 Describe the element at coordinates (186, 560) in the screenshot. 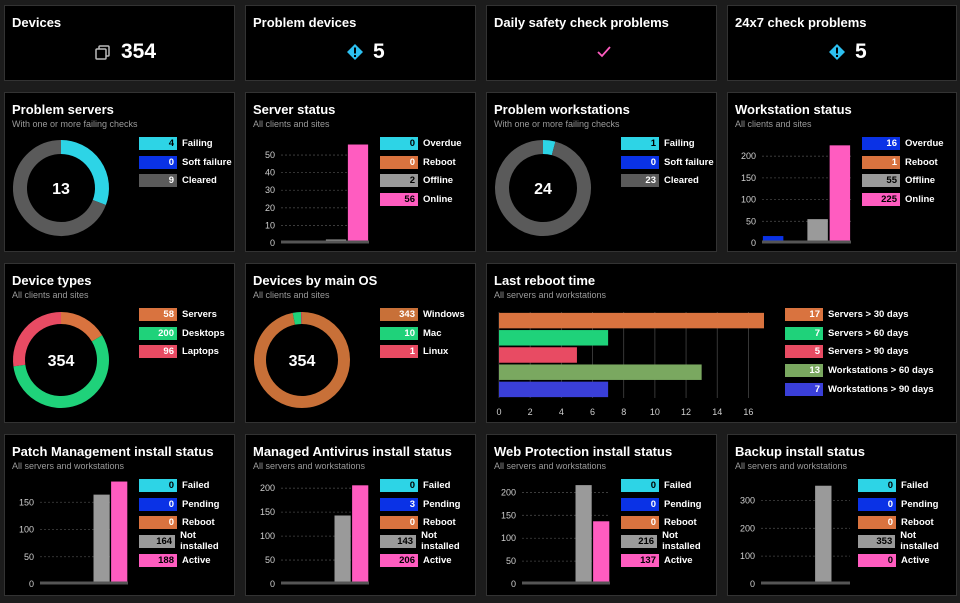

I see `legend-item: 188 Active` at that location.